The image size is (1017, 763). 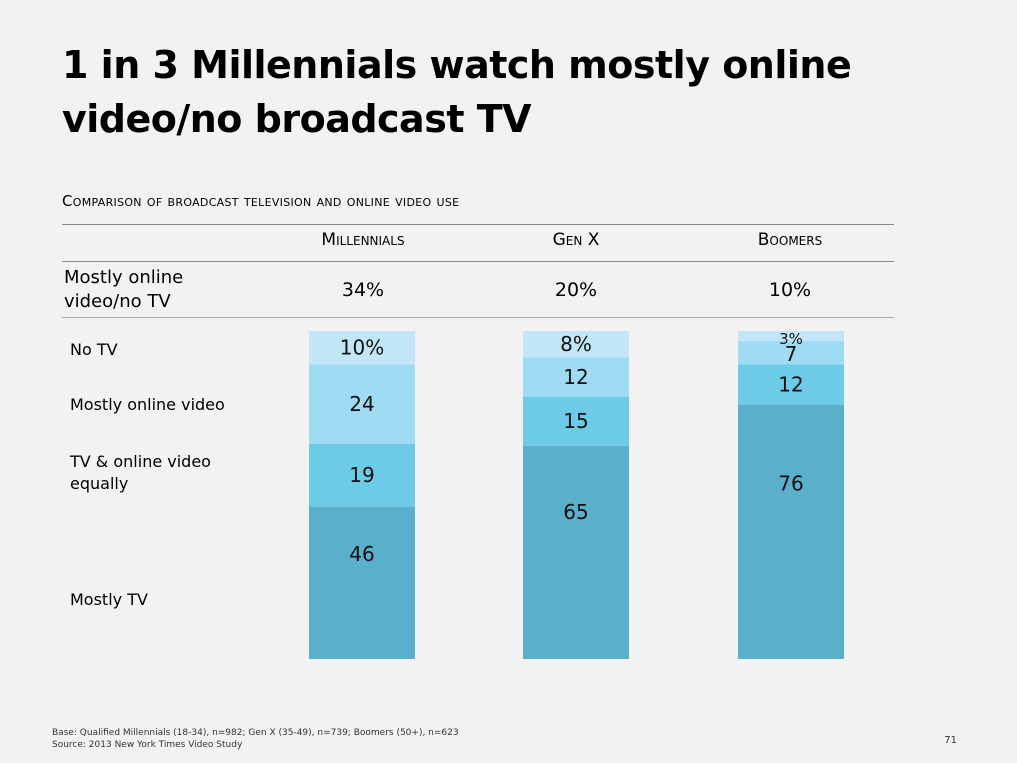 I want to click on legend-label-equally: TV & online video equally, so click(x=140, y=472).